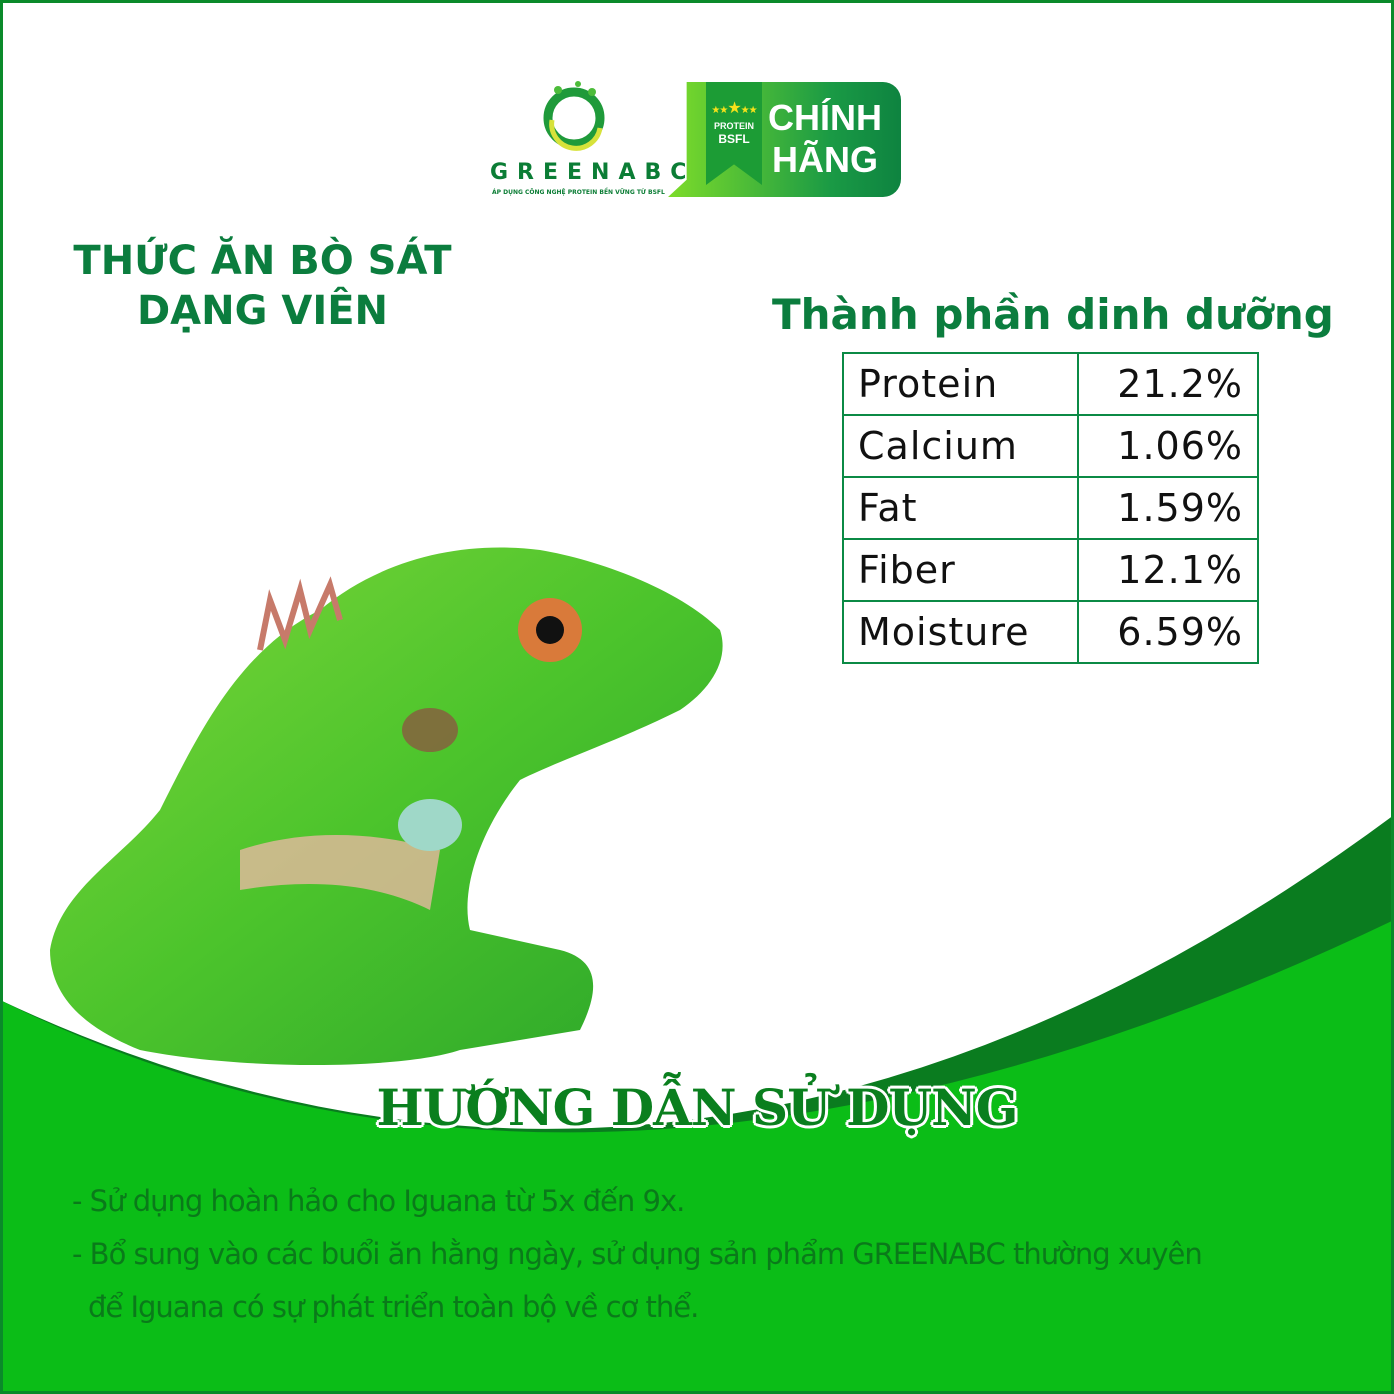 The height and width of the screenshot is (1394, 1394). What do you see at coordinates (733, 126) in the screenshot?
I see `ribbon-line1: PROTEIN` at bounding box center [733, 126].